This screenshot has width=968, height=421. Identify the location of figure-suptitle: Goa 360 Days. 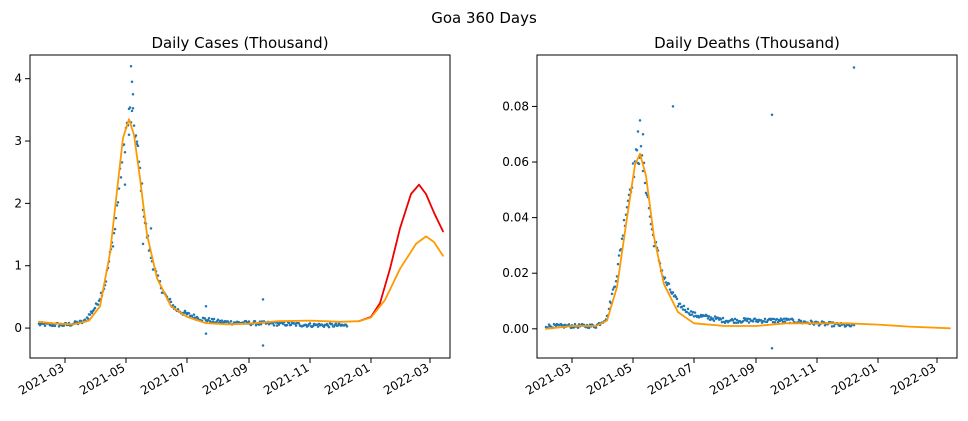
(484, 18).